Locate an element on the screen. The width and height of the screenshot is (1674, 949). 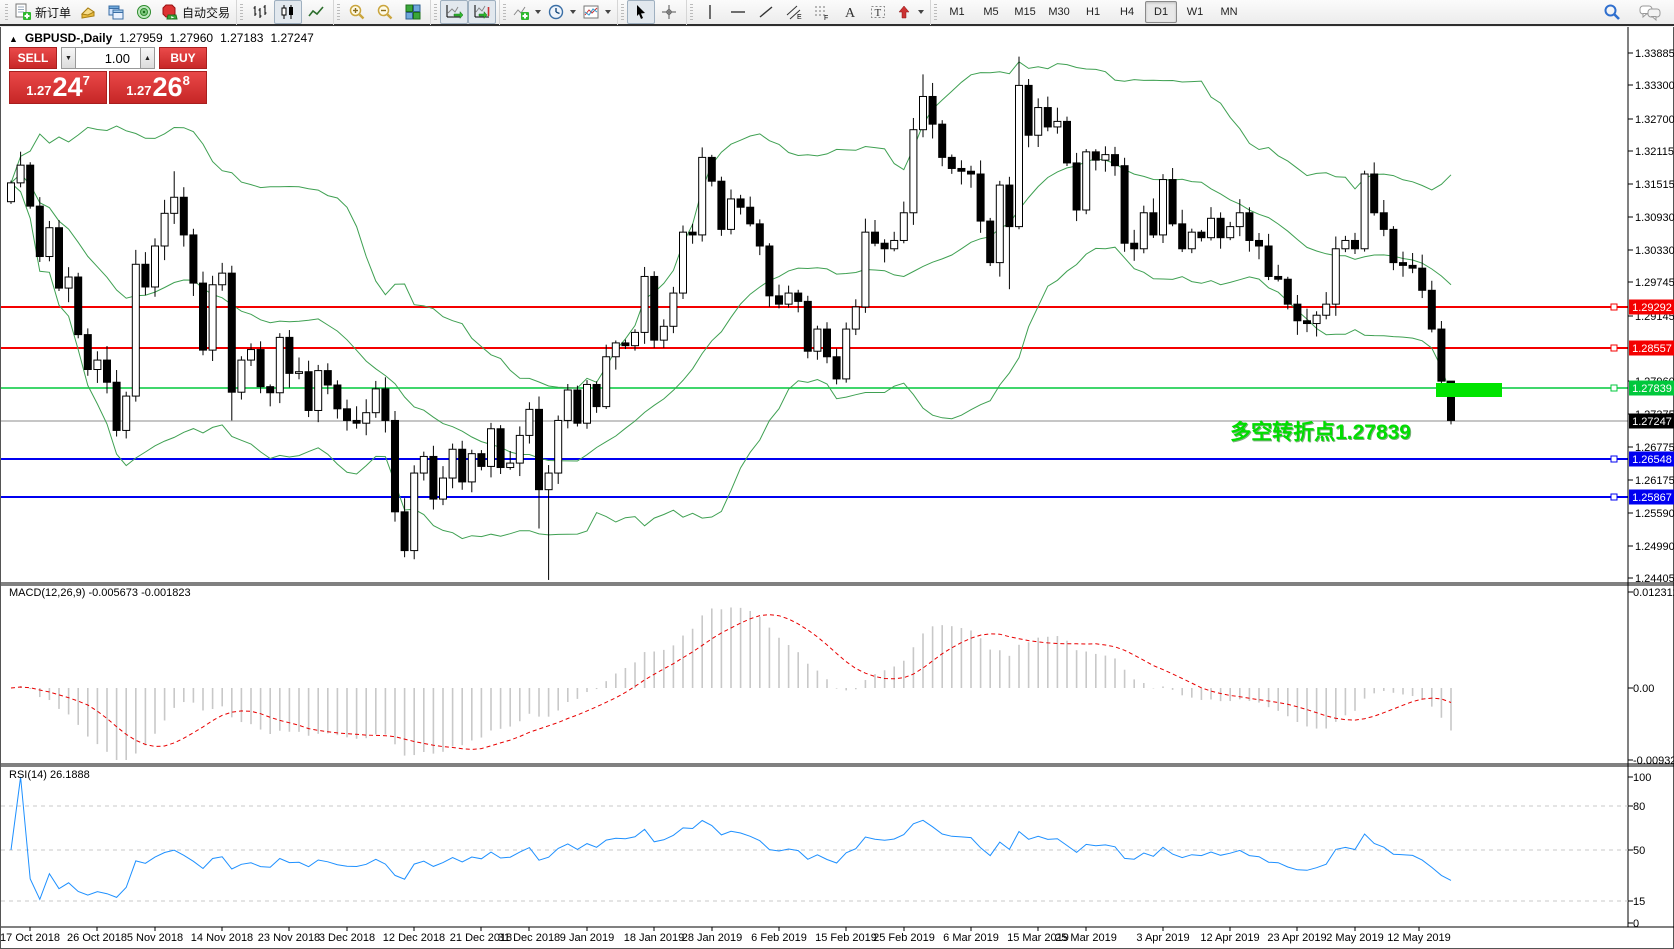
tile-windows-button is located at coordinates (413, 12).